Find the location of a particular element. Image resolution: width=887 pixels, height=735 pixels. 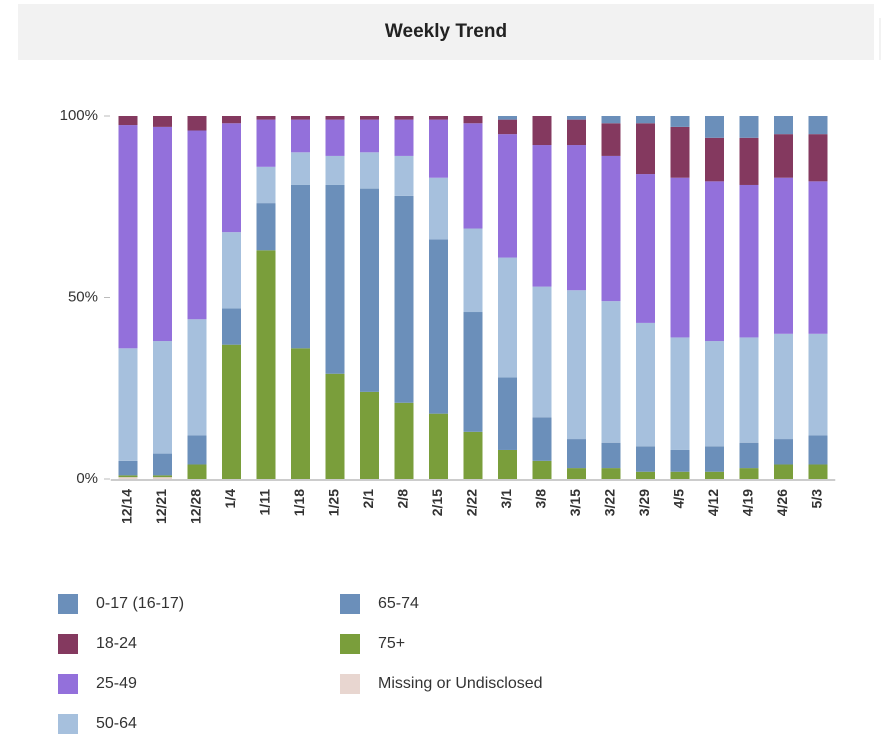

chart-title: Weekly Trend is located at coordinates (446, 31).